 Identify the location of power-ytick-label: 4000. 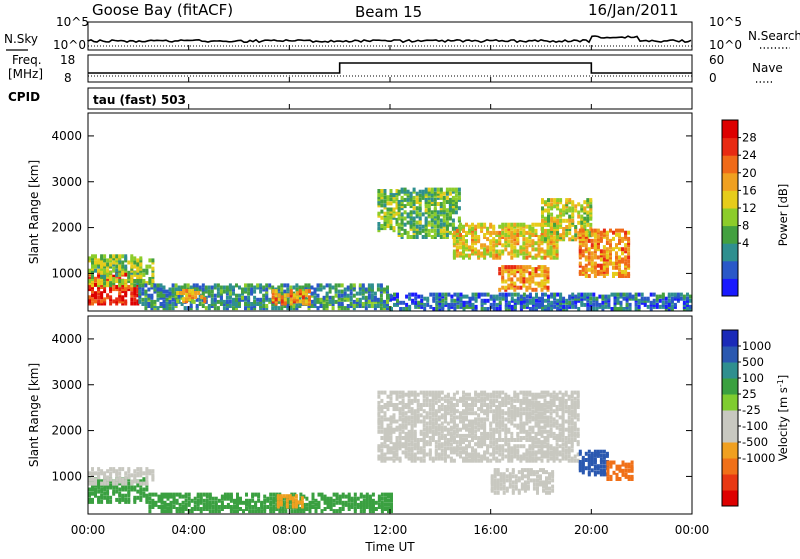
(66, 136).